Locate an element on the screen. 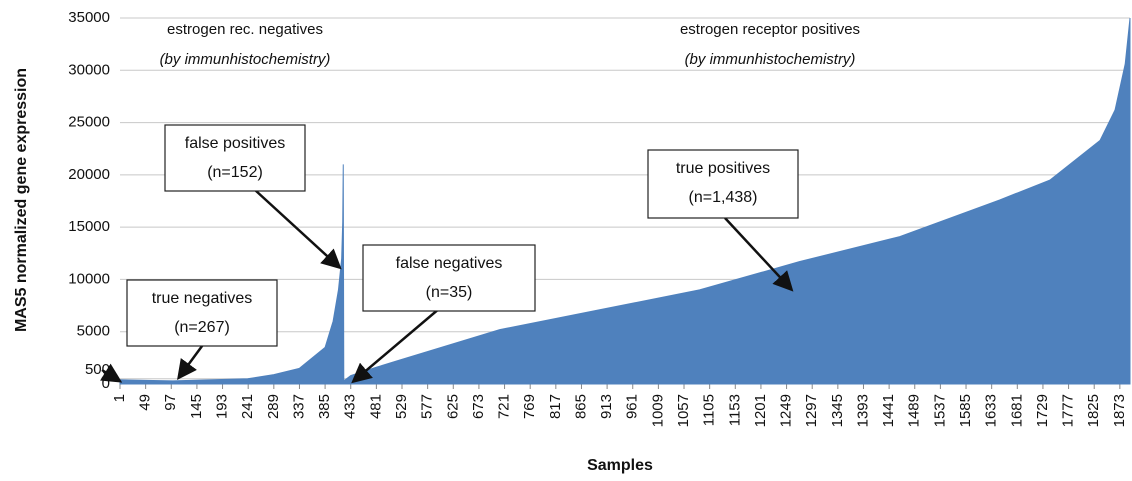 The height and width of the screenshot is (481, 1132). x-tick-label: 1009 is located at coordinates (657, 410).